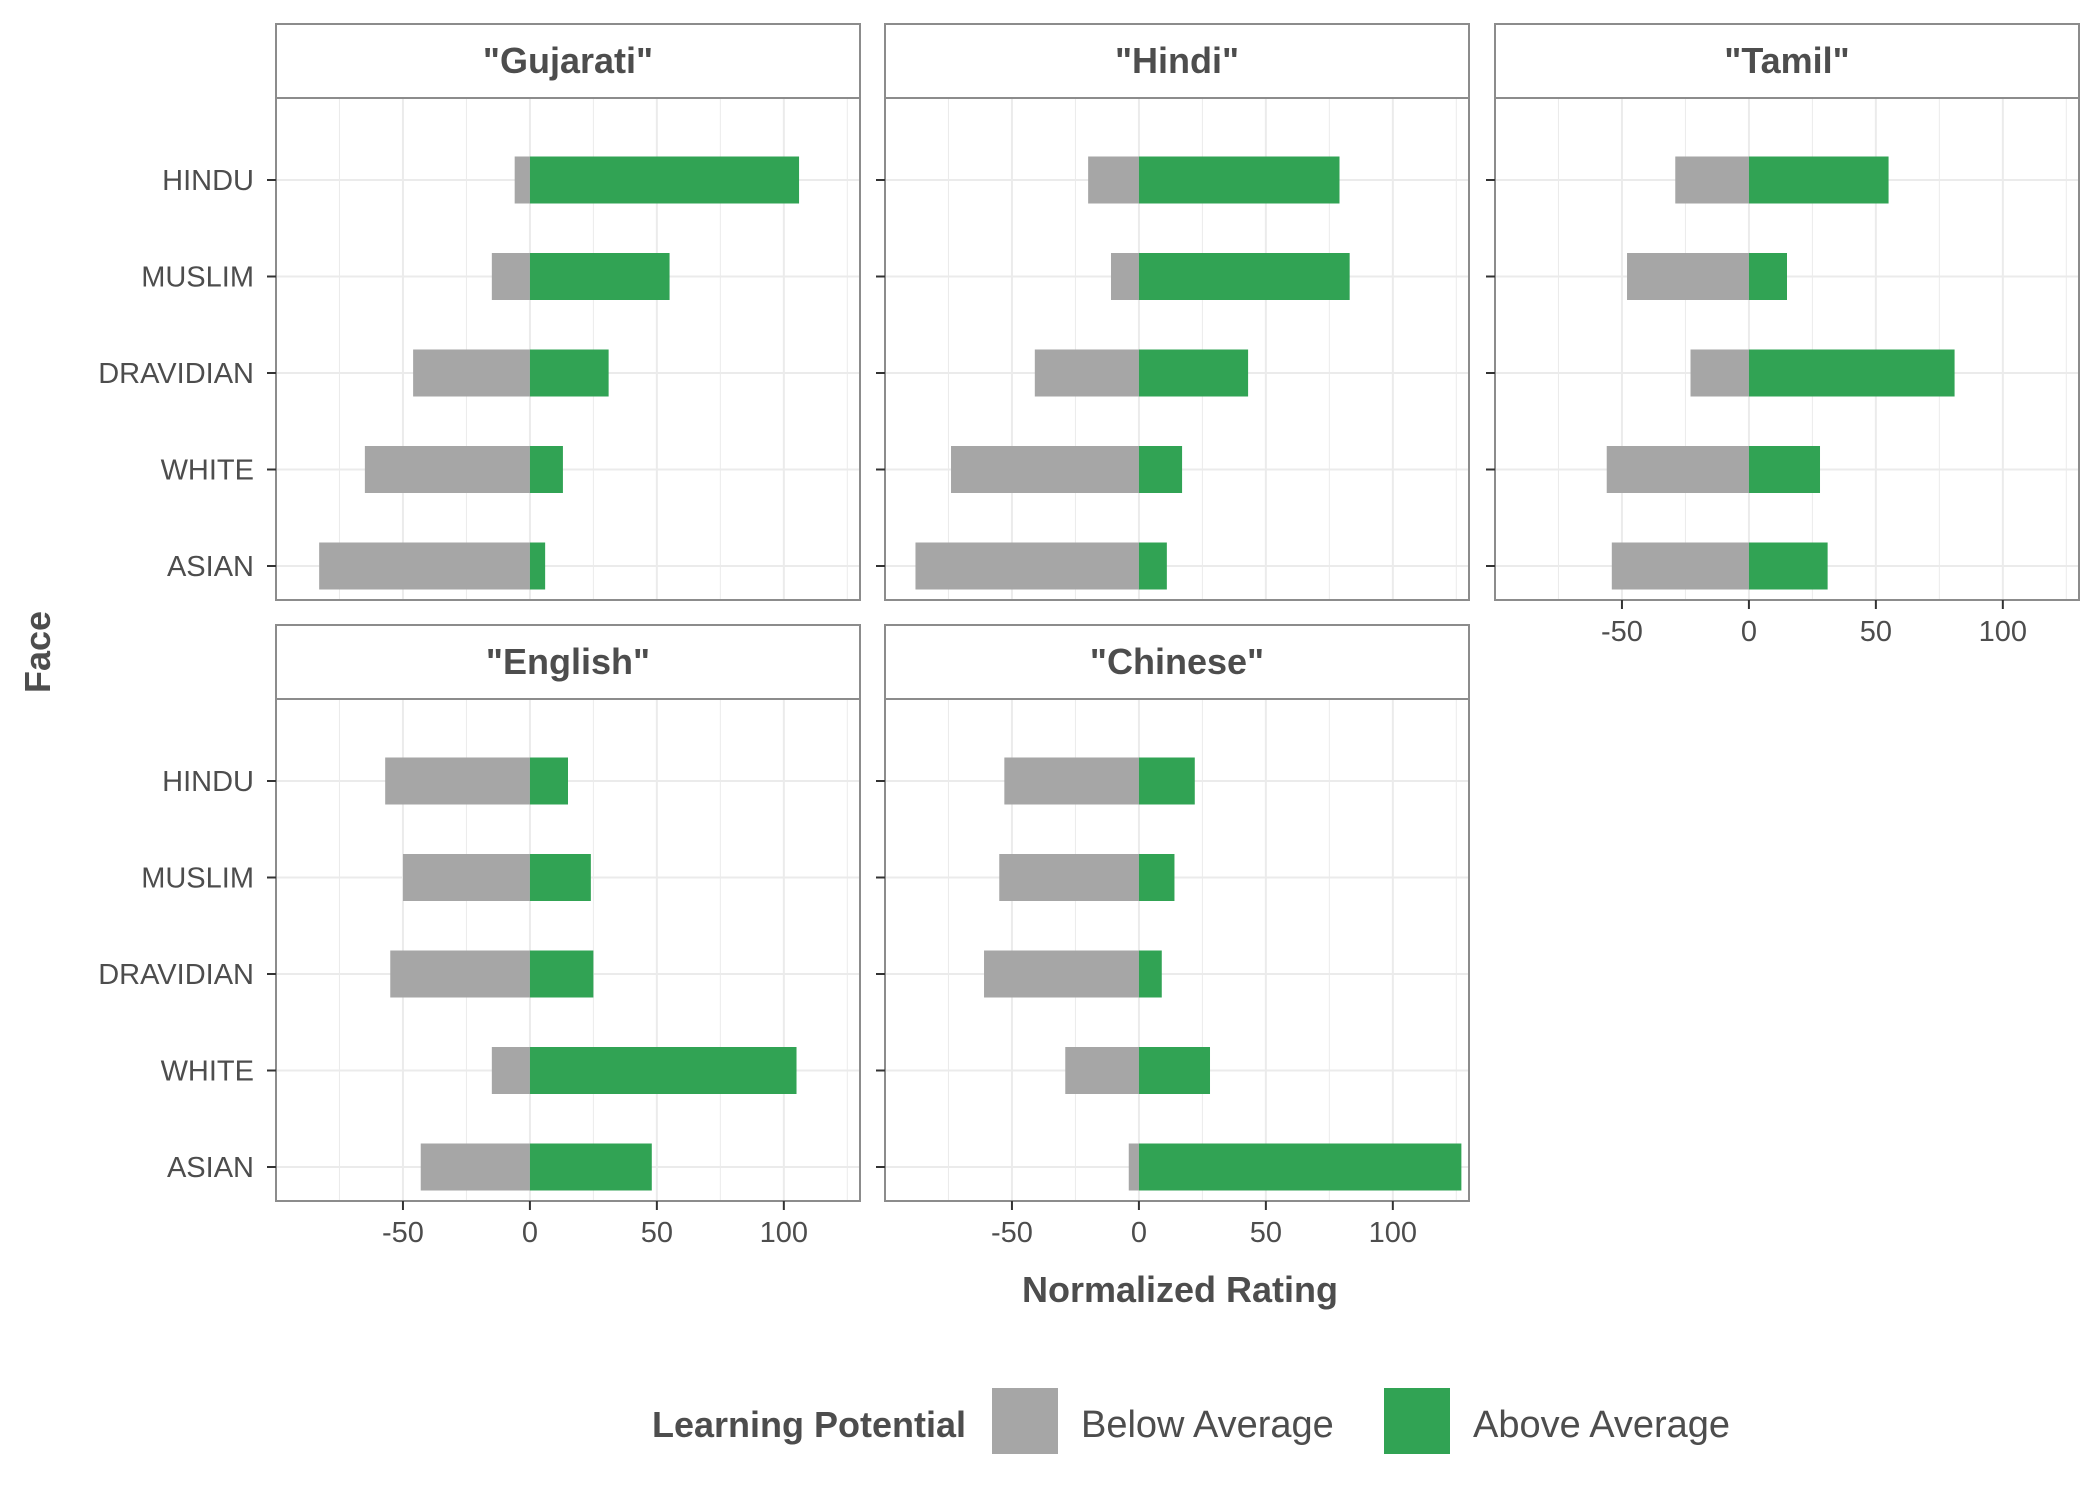 Image resolution: width=2100 pixels, height=1505 pixels. I want to click on facet-title: "Tamil", so click(1787, 60).